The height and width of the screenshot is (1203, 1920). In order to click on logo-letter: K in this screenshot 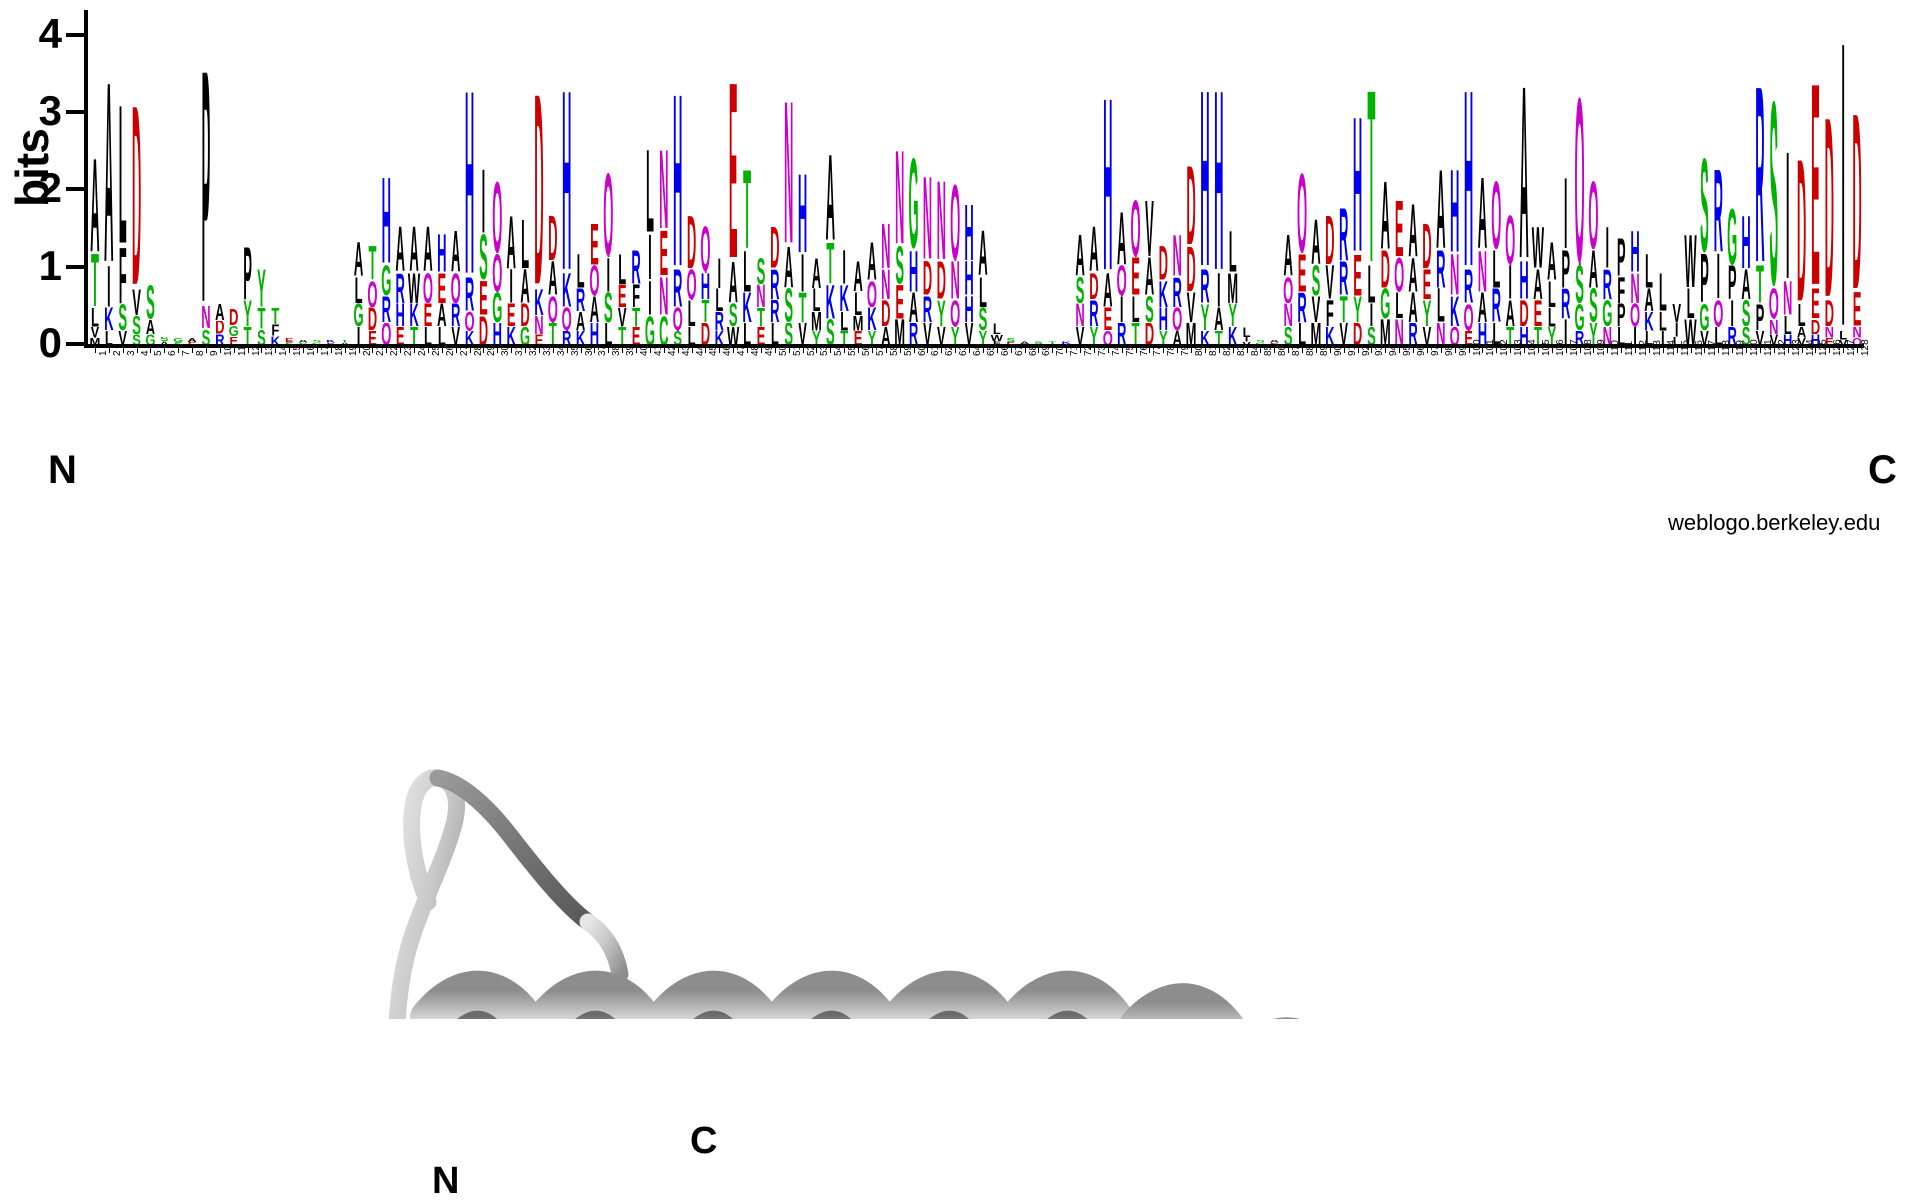, I will do `click(1205, 338)`.